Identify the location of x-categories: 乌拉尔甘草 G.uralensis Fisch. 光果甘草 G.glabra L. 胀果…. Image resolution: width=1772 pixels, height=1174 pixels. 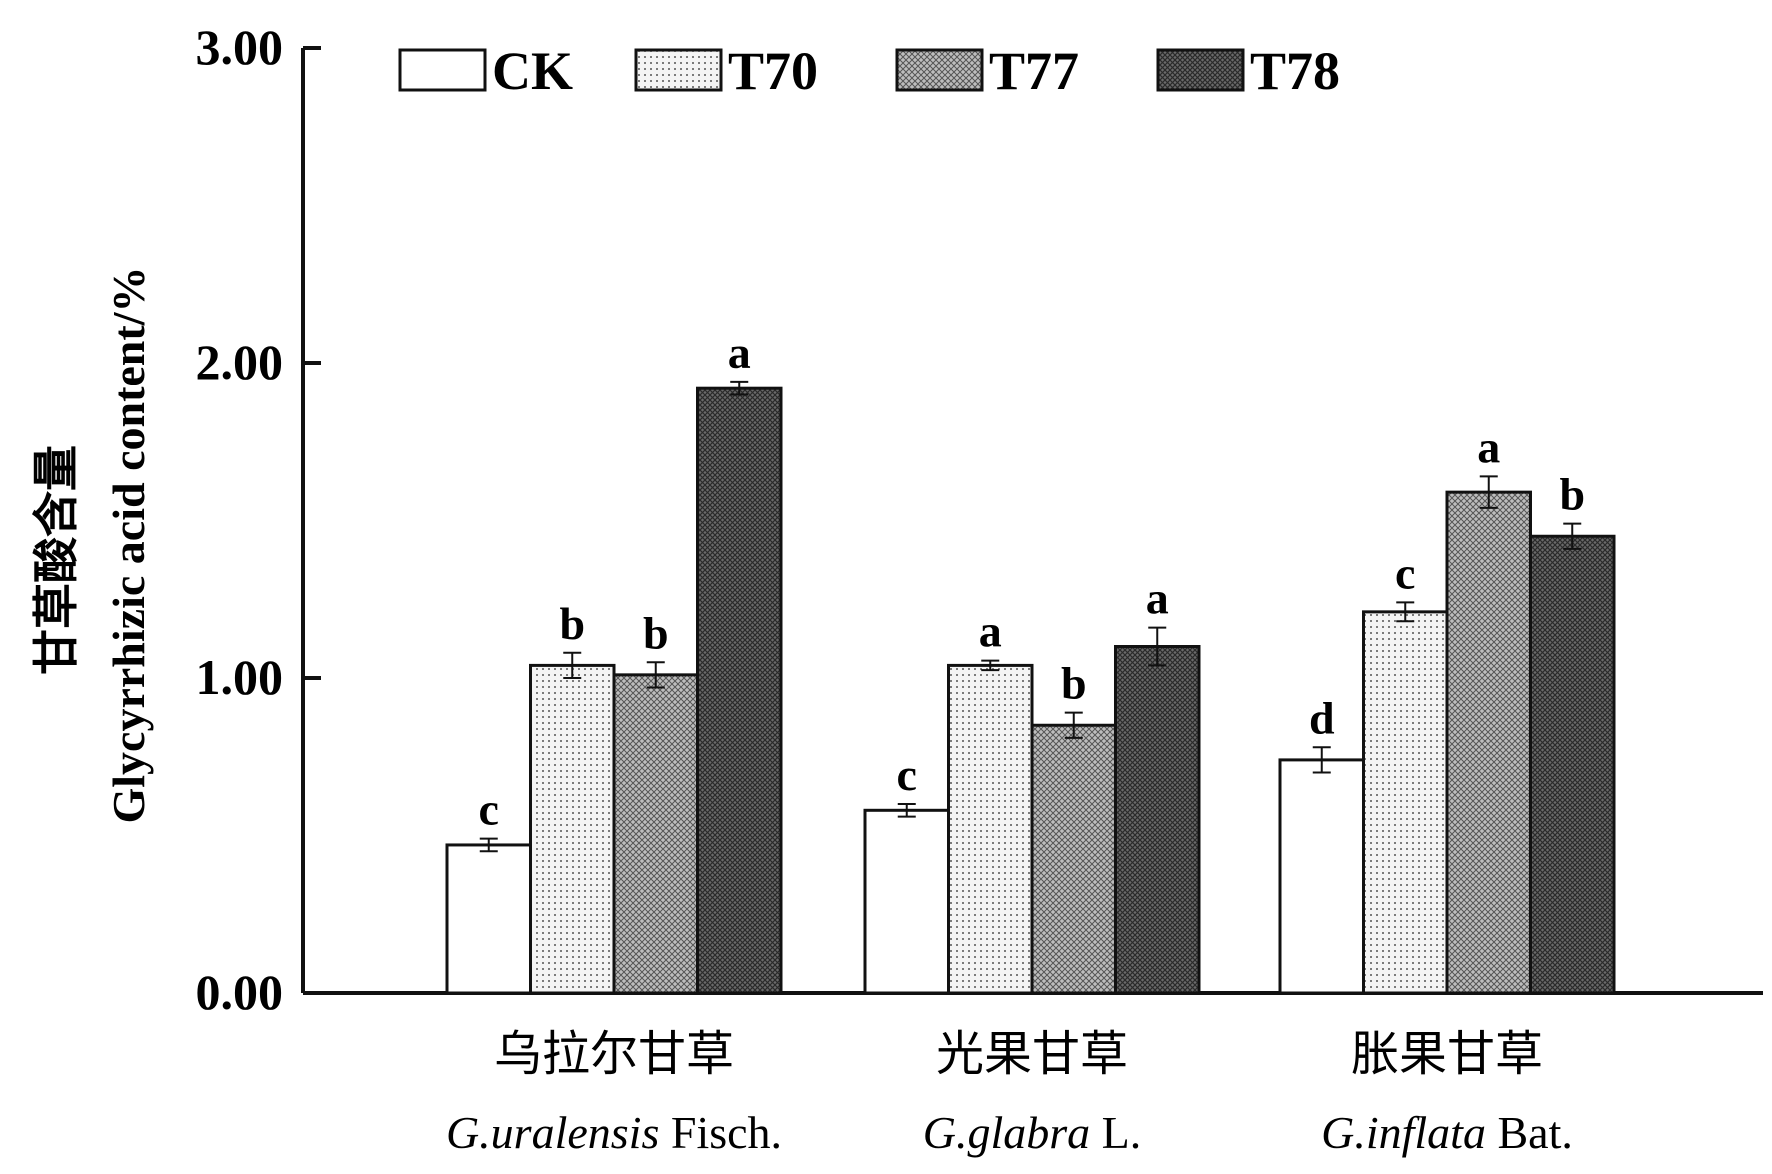
(1009, 1092).